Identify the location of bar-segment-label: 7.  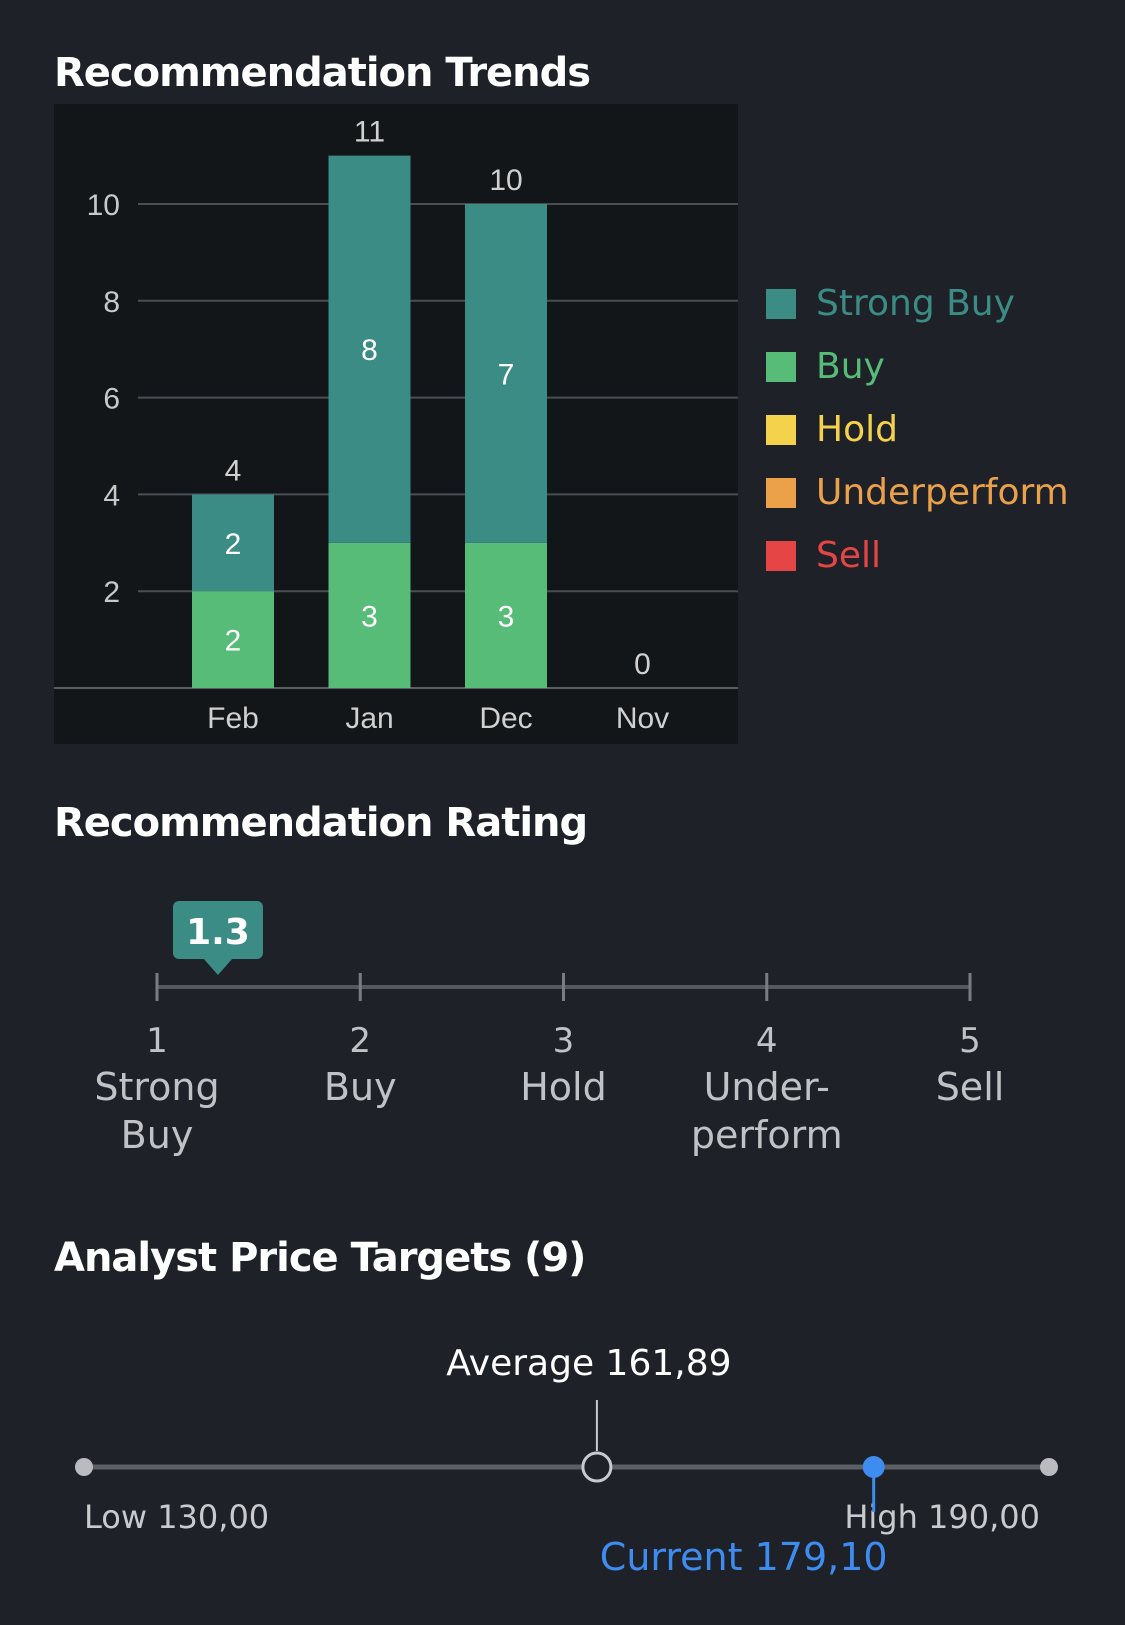
(506, 374).